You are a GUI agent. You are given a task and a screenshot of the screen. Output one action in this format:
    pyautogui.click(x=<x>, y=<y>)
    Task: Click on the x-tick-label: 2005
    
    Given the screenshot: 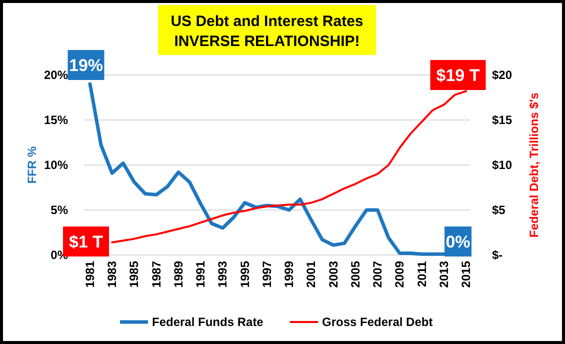 What is the action you would take?
    pyautogui.click(x=355, y=274)
    